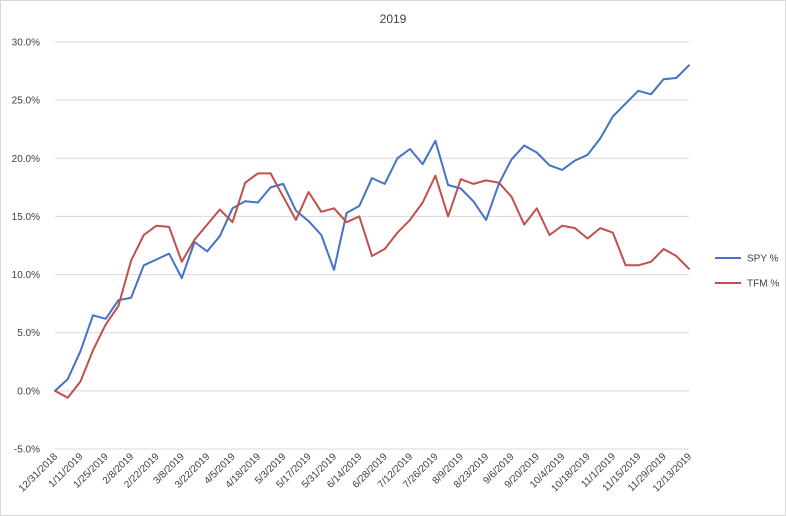 The height and width of the screenshot is (516, 786). I want to click on legend-label: TFM %, so click(763, 284).